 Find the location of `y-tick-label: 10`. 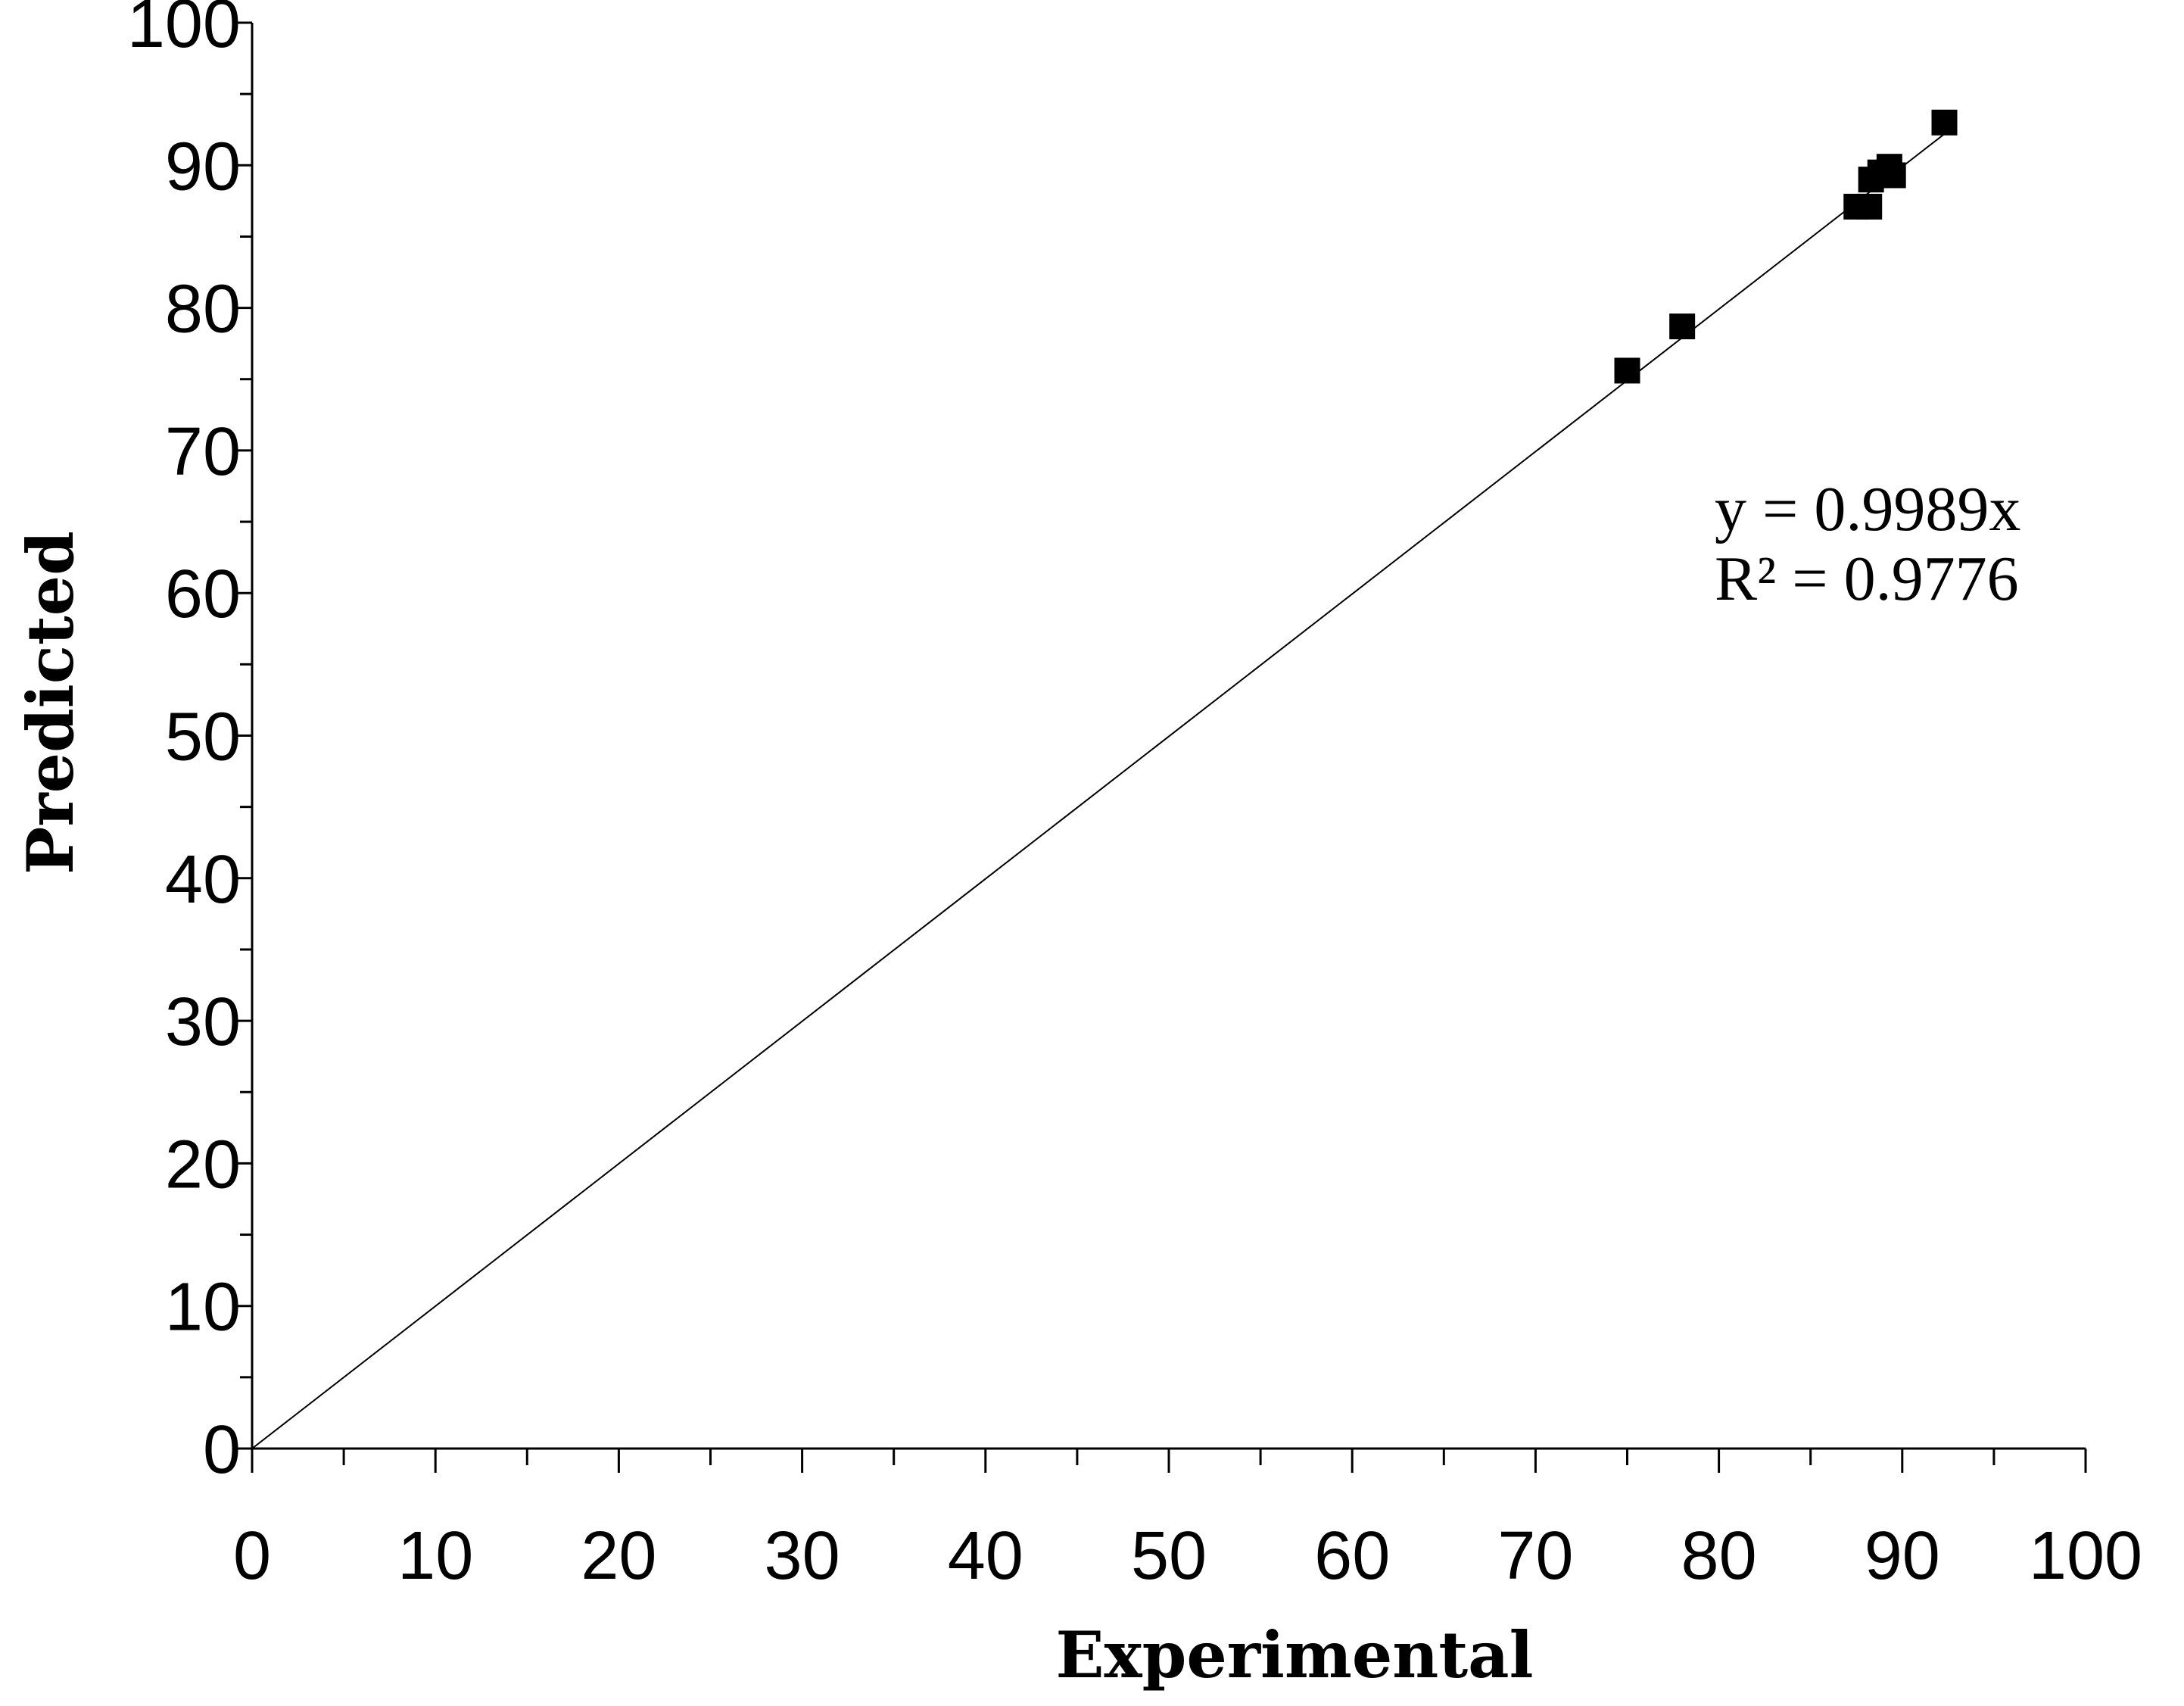

y-tick-label: 10 is located at coordinates (203, 1308).